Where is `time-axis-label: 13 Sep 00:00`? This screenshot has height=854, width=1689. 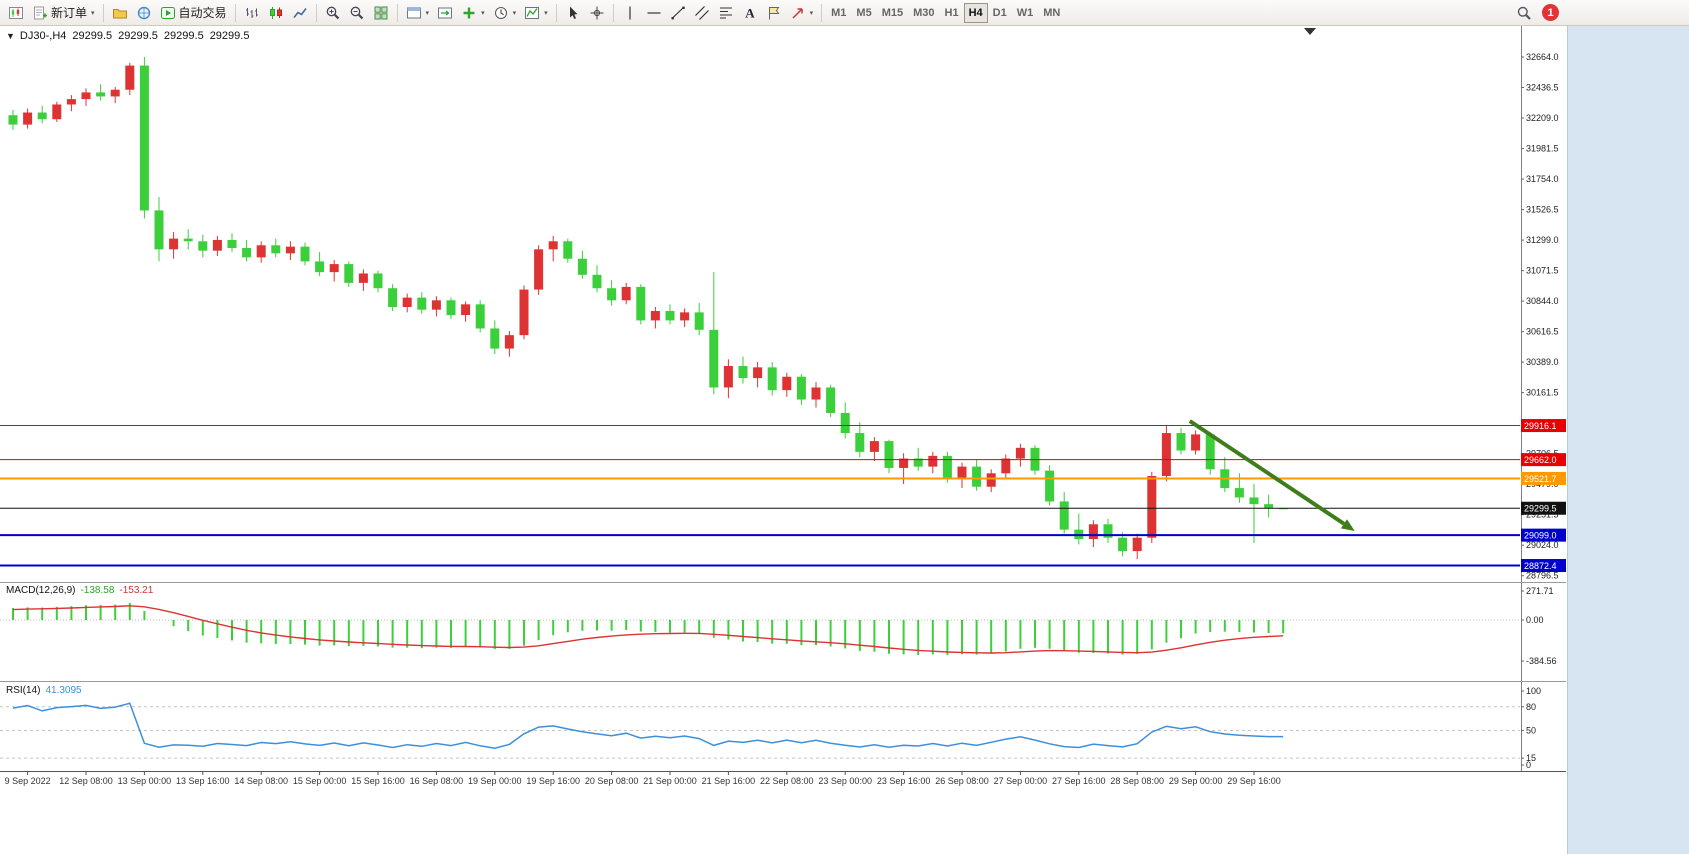
time-axis-label: 13 Sep 00:00 is located at coordinates (145, 781).